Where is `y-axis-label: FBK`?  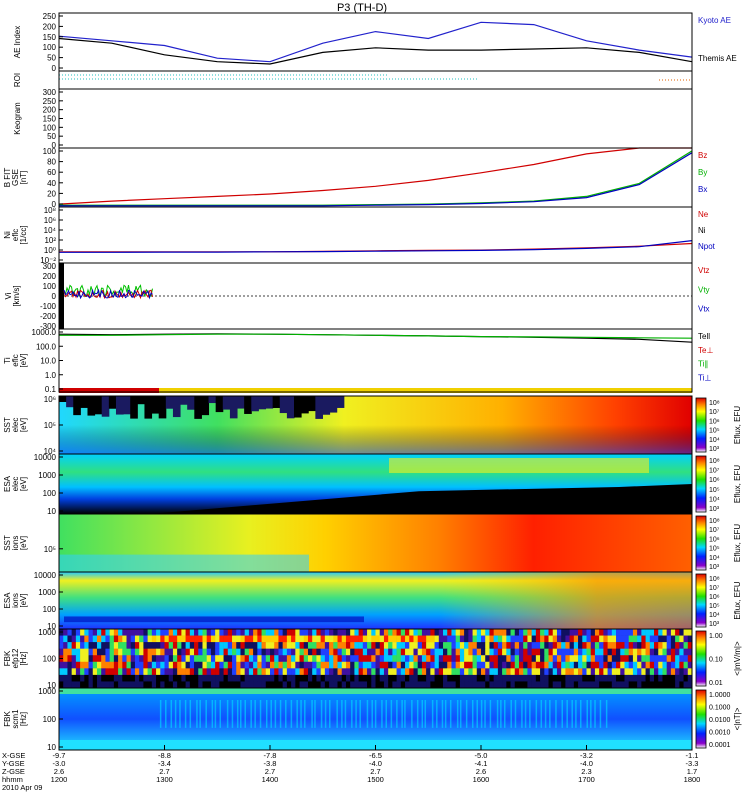
y-axis-label: FBK is located at coordinates (7, 658).